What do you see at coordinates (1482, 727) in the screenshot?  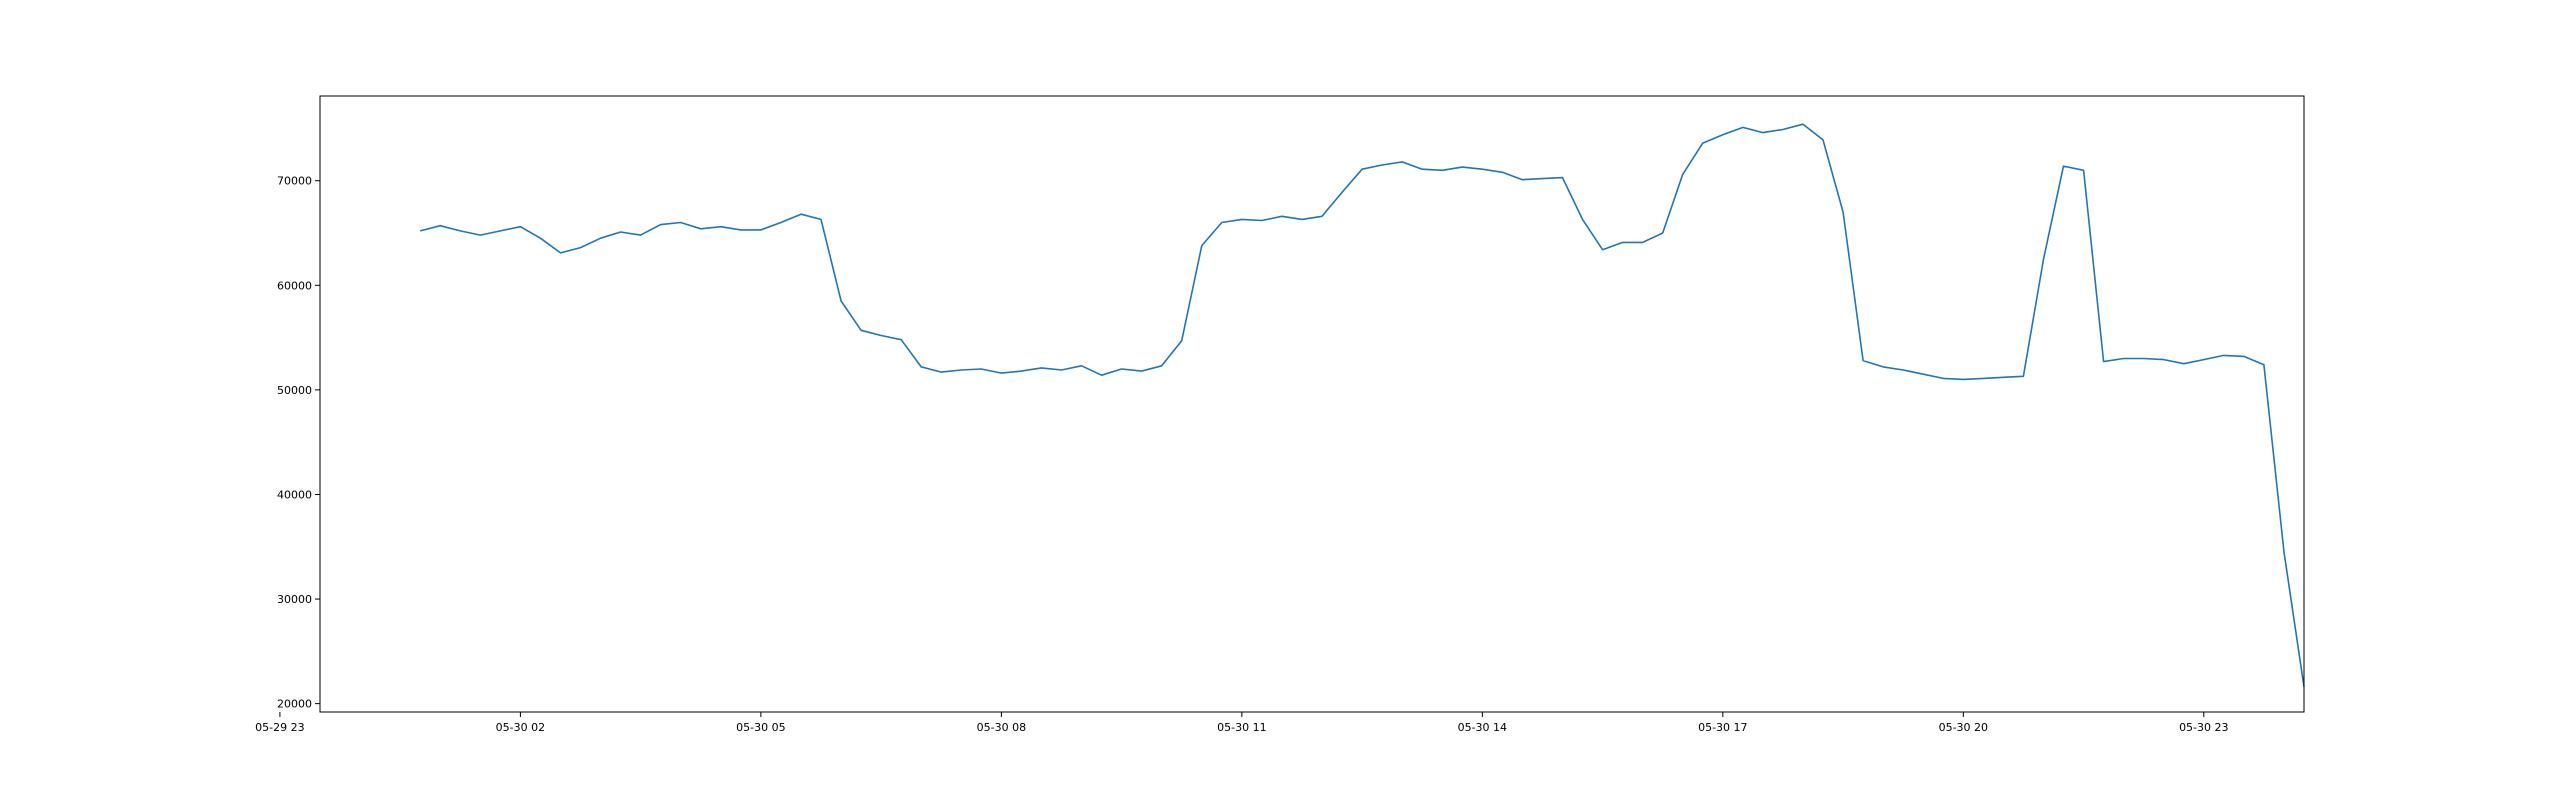 I see `x-tick-label: 05-30 14` at bounding box center [1482, 727].